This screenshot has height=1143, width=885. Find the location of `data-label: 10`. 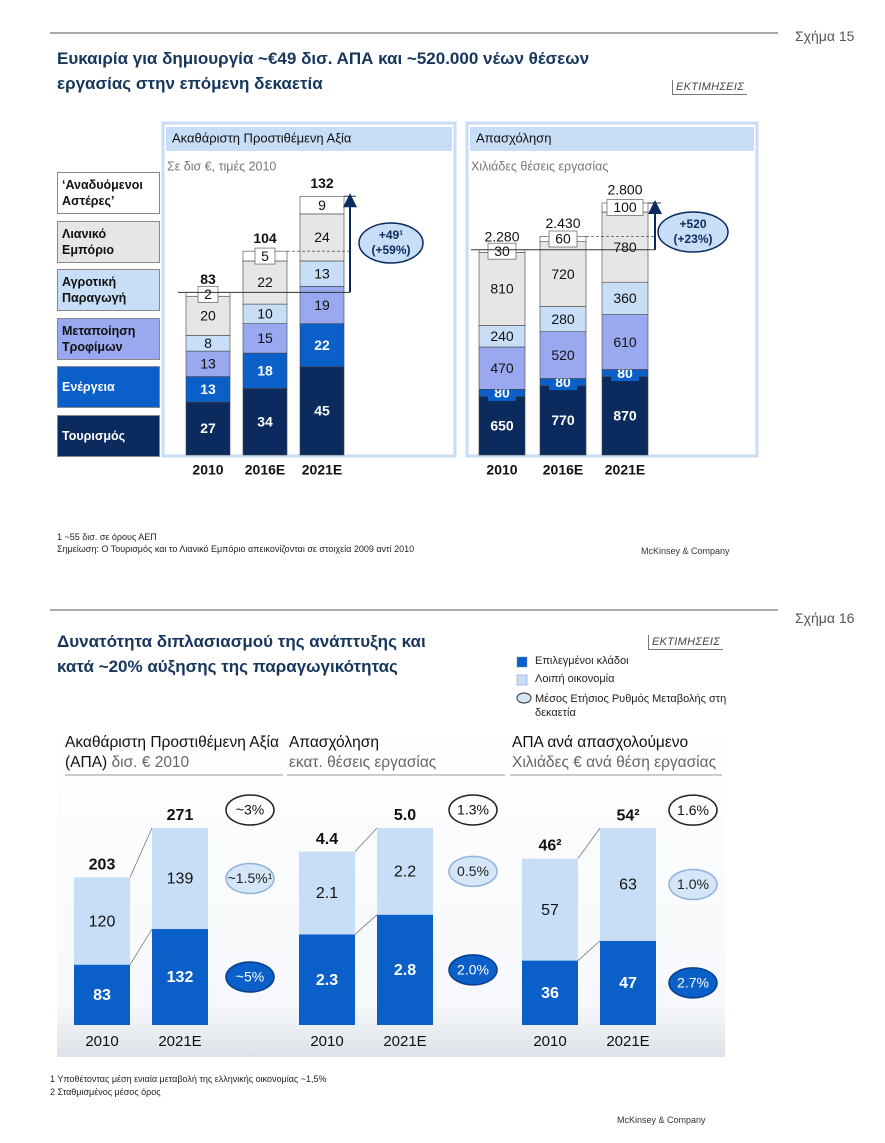

data-label: 10 is located at coordinates (265, 314).